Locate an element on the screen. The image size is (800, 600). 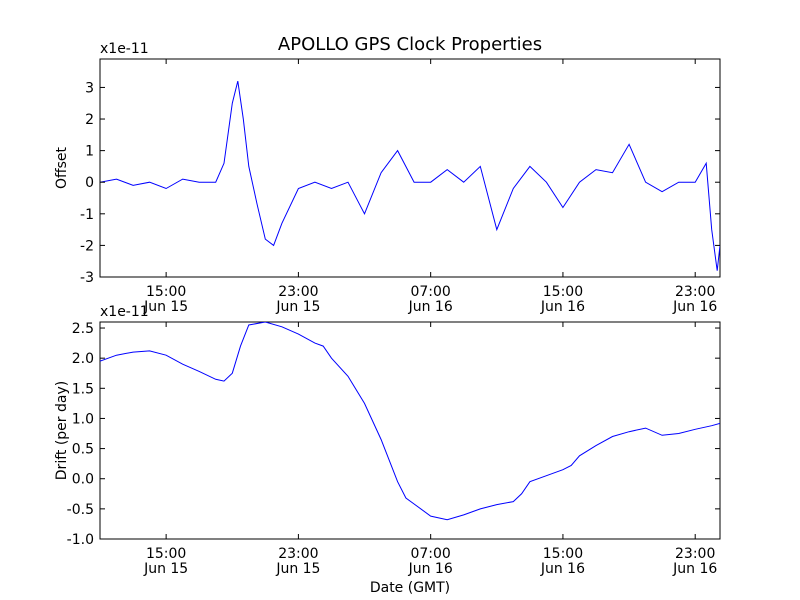
offset-ytick-label: -1 is located at coordinates (87, 215).